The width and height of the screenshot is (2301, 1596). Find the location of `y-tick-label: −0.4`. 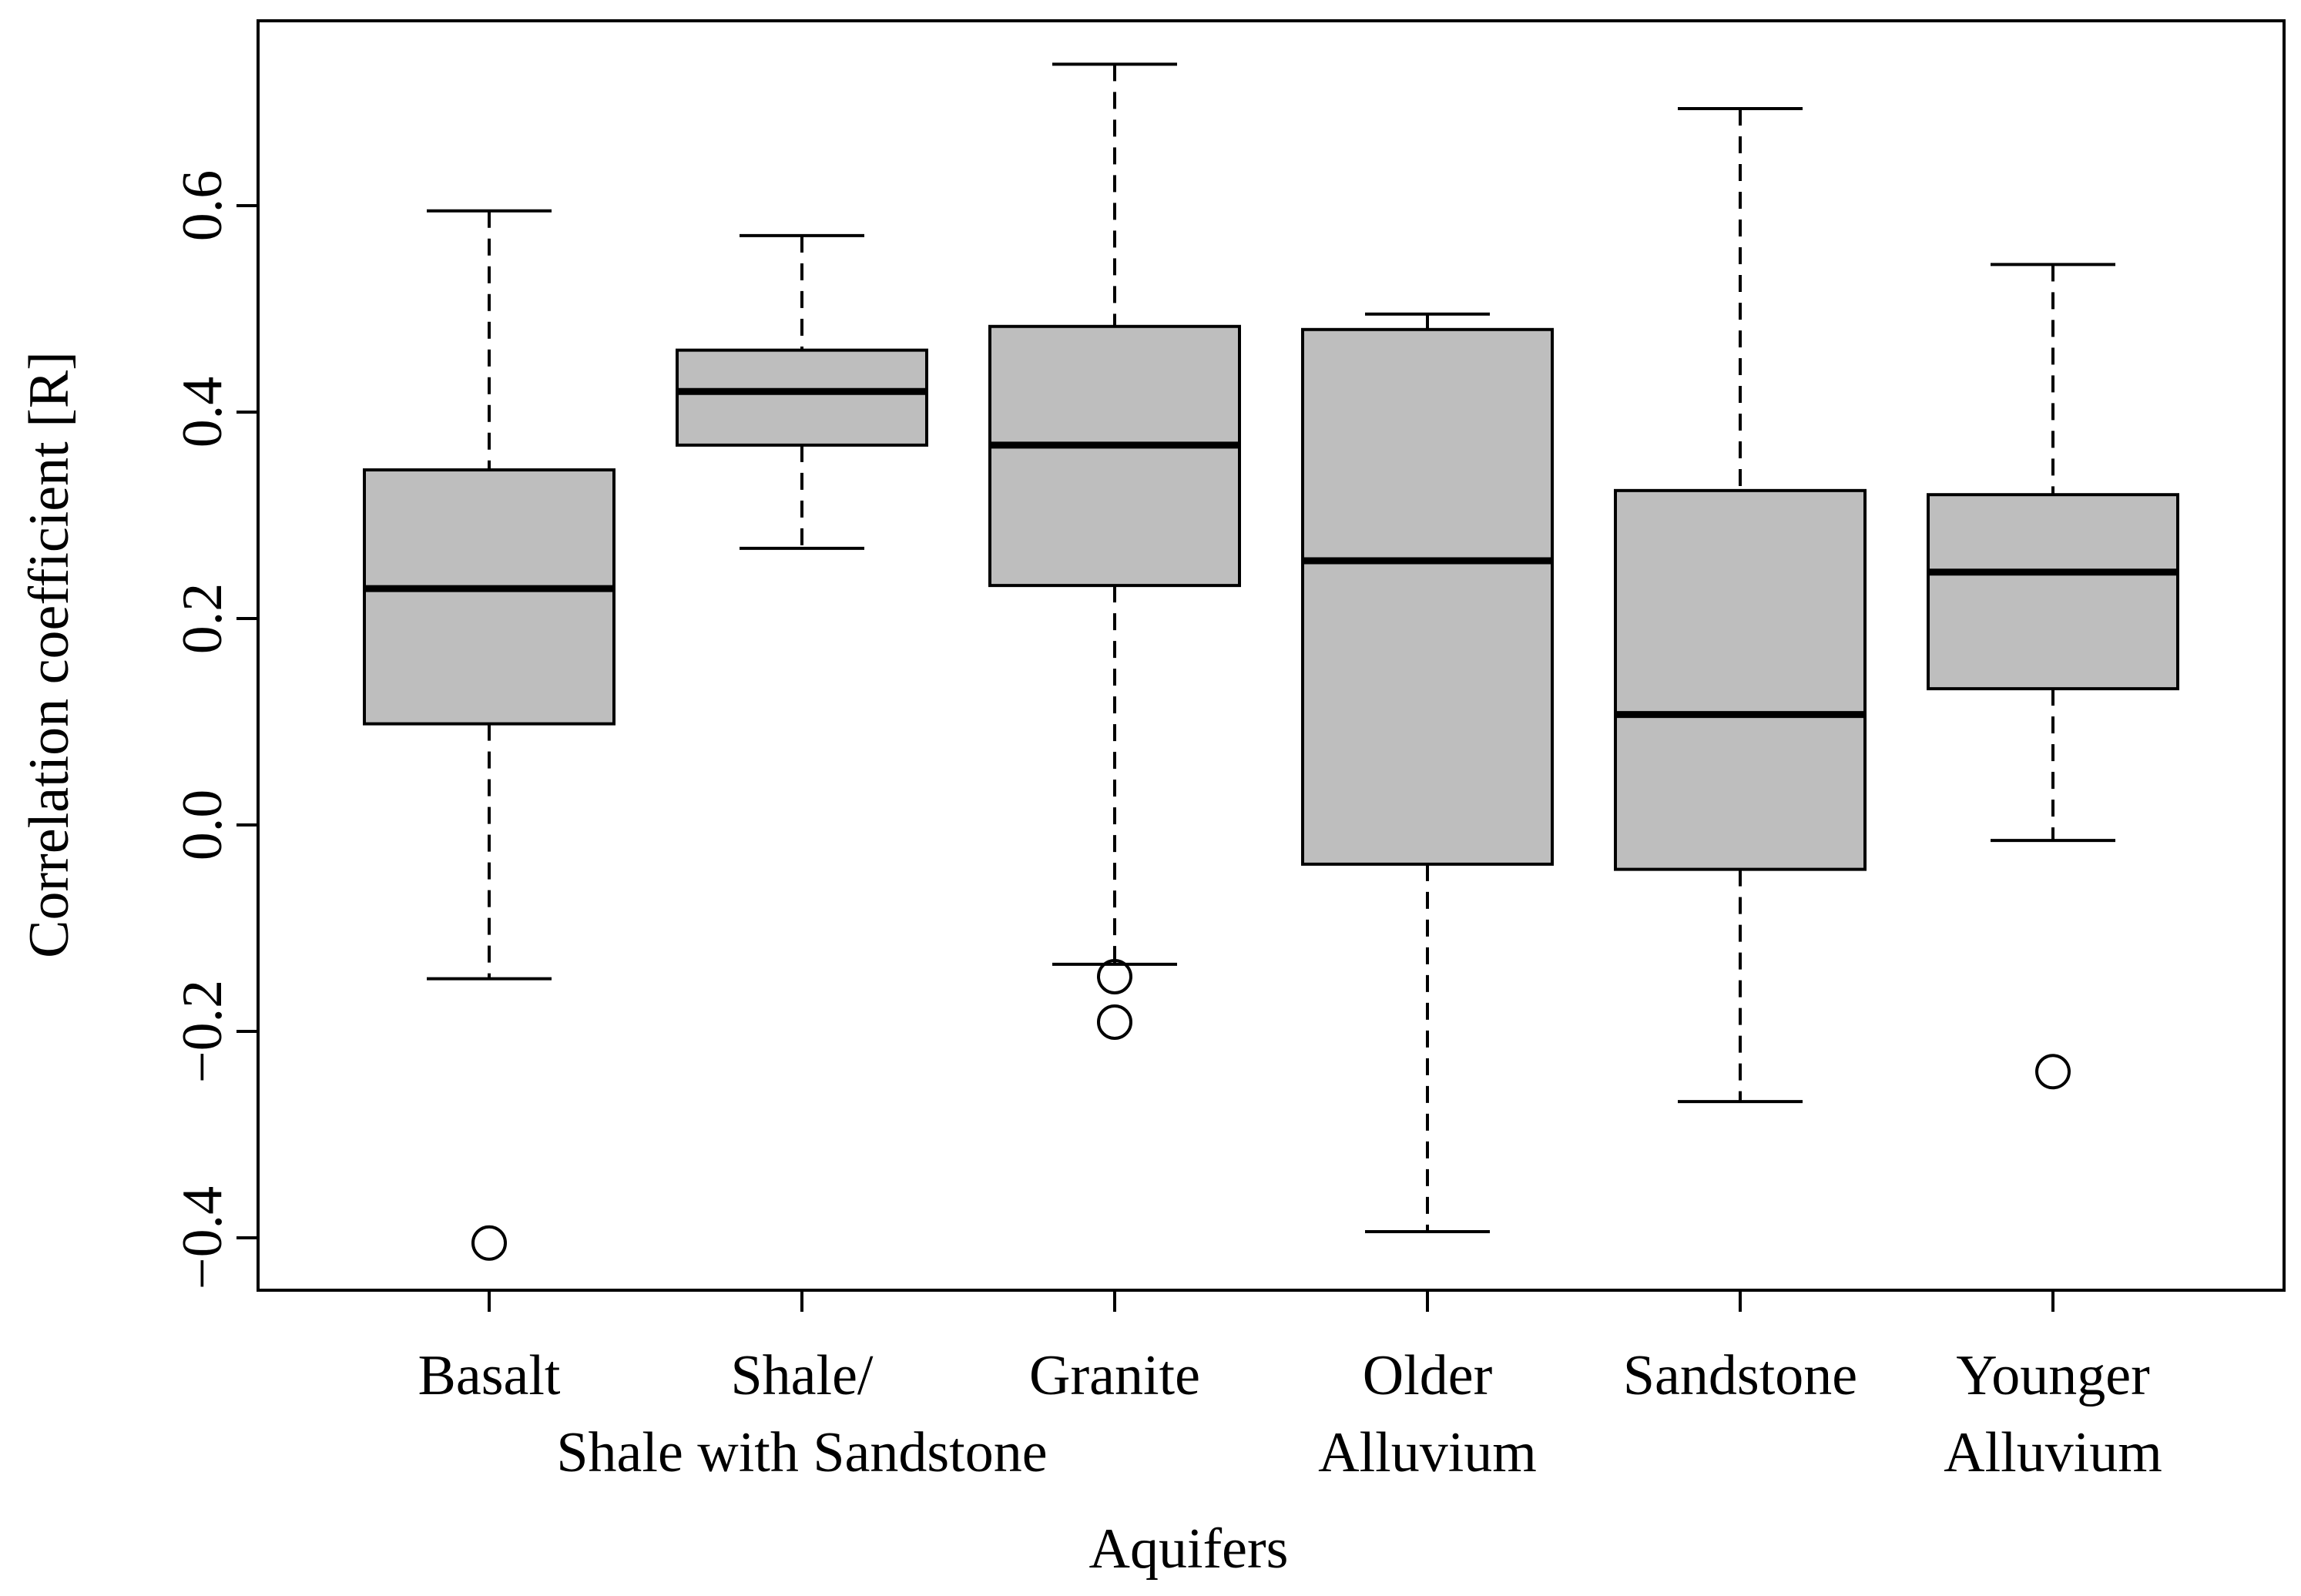

y-tick-label: −0.4 is located at coordinates (202, 1237).